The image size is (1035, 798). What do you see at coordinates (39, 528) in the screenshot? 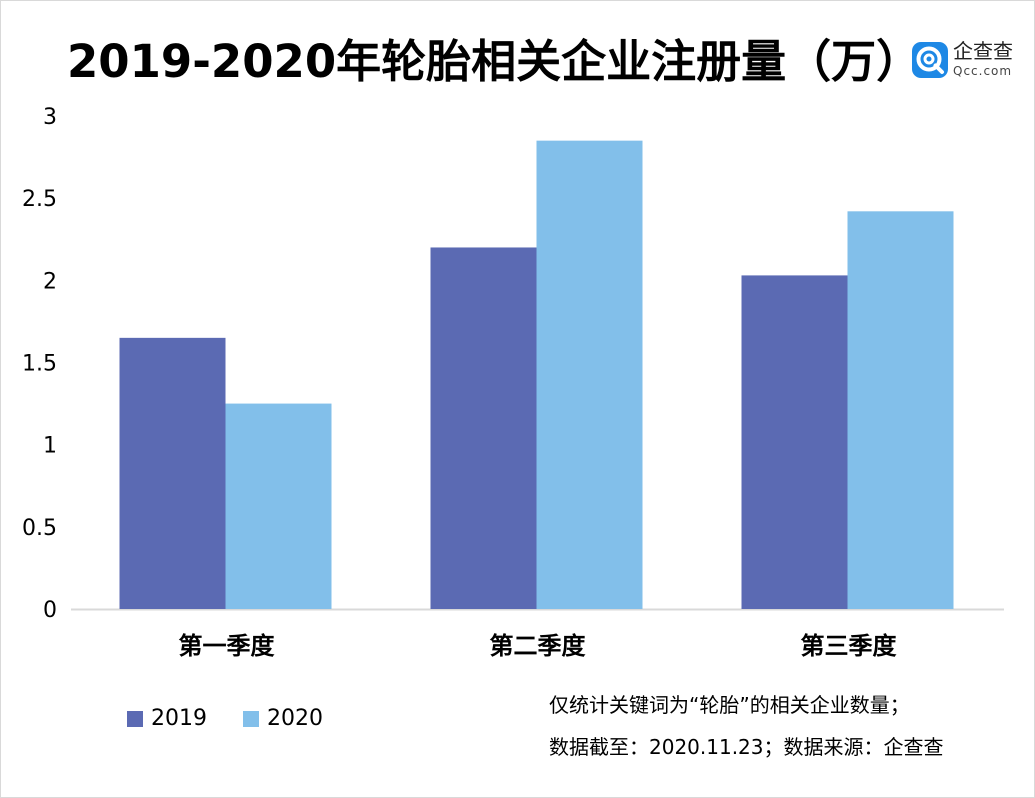
I see `y-tick-label: 0.5` at bounding box center [39, 528].